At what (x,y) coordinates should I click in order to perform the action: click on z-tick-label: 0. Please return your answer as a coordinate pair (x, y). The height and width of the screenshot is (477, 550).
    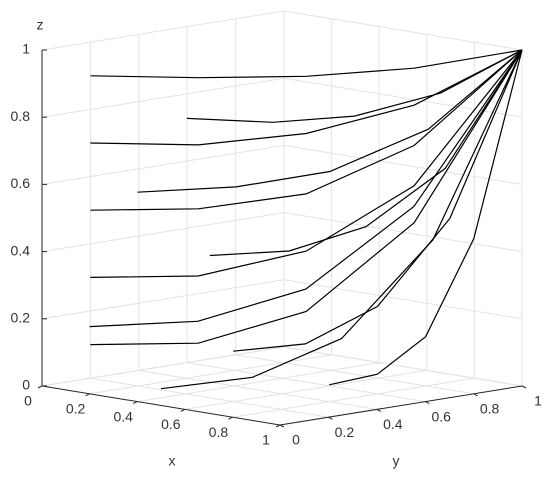
    Looking at the image, I should click on (26, 385).